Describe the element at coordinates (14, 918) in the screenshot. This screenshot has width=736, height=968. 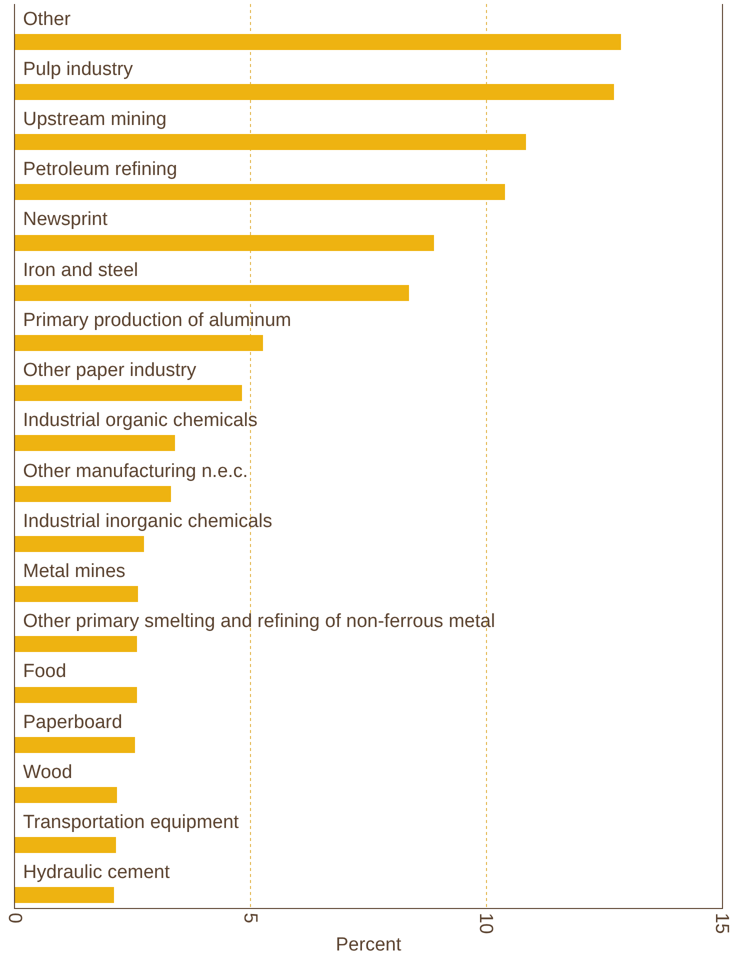
I see `x-tick-label: 0` at that location.